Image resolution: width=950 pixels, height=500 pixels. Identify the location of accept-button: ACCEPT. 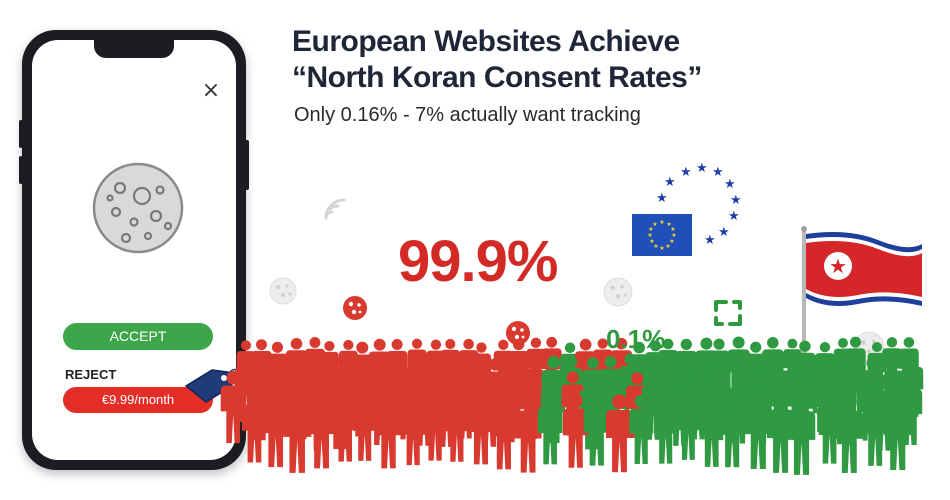
(138, 336).